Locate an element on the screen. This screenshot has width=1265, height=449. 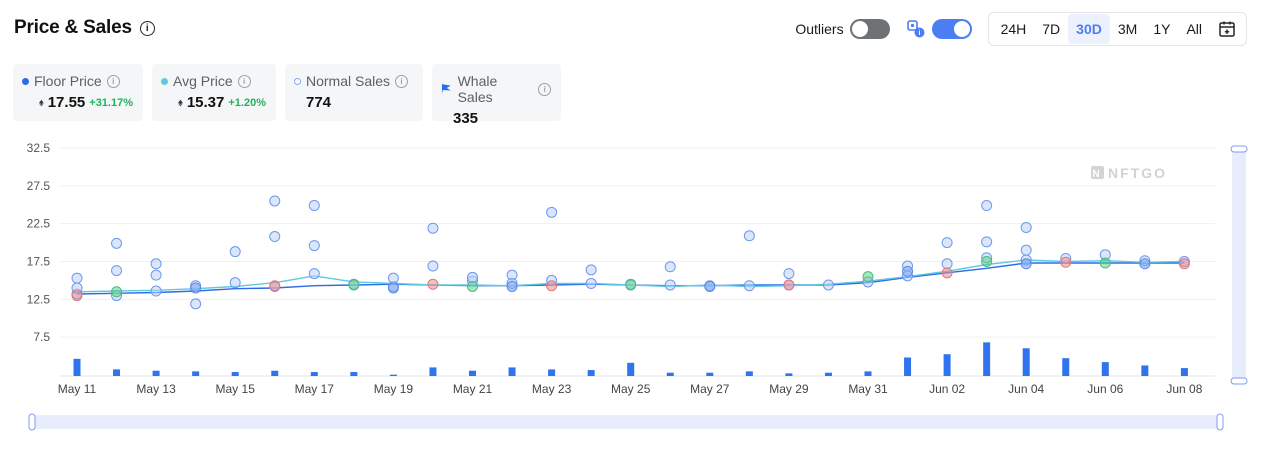
volume-bars is located at coordinates (630, 359).